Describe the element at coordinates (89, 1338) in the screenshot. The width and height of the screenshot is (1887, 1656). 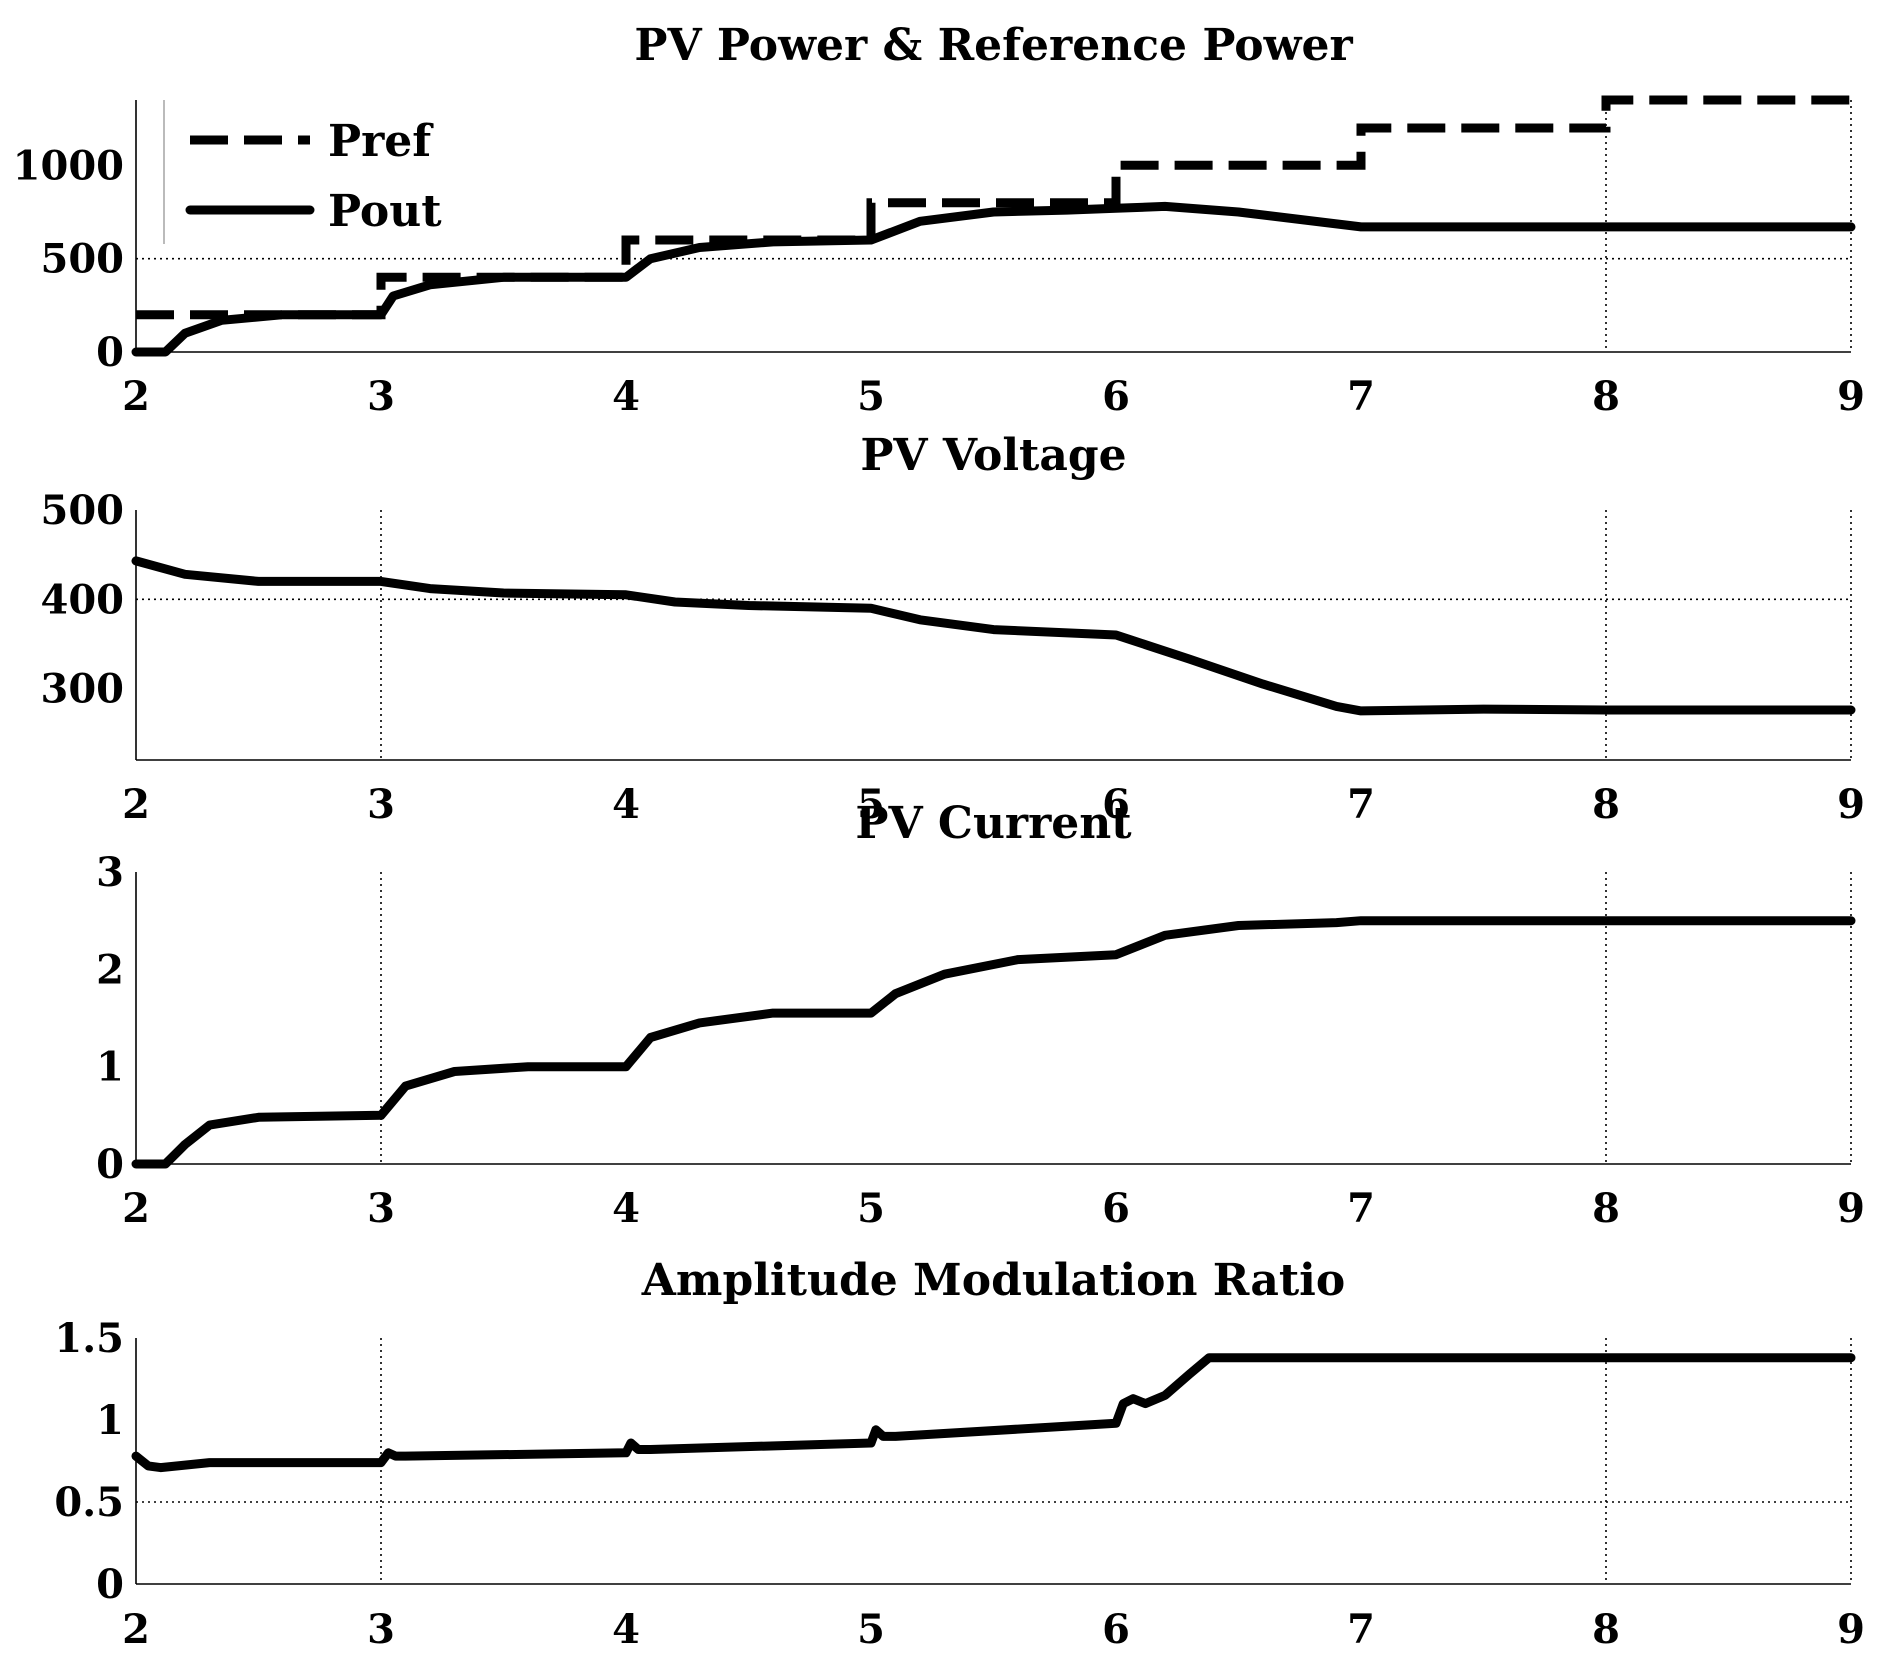
I see `y-tick-label: 1.5` at that location.